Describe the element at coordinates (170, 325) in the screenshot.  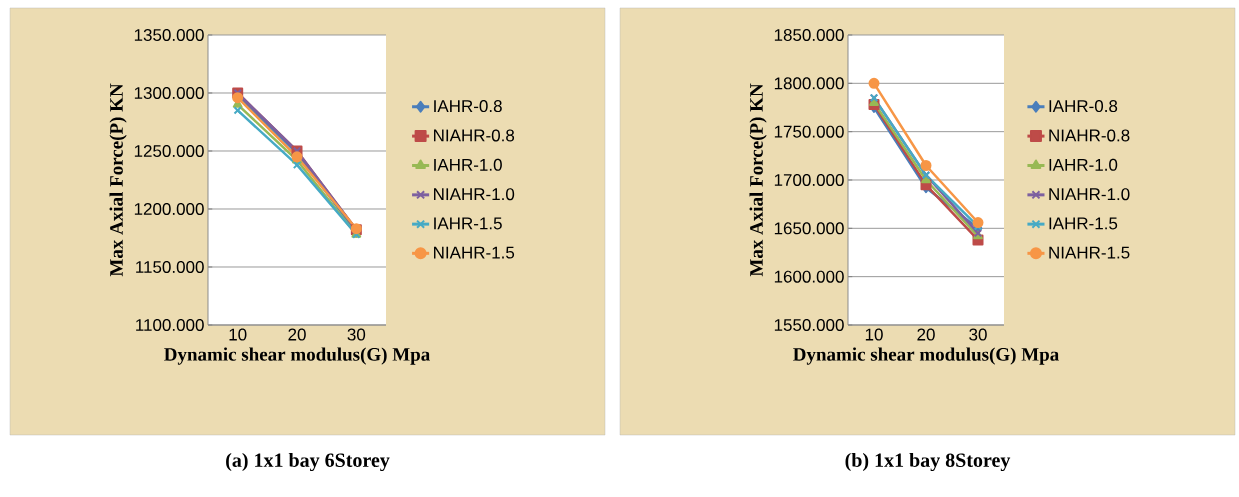
I see `y-tick-label: 1100.000` at that location.